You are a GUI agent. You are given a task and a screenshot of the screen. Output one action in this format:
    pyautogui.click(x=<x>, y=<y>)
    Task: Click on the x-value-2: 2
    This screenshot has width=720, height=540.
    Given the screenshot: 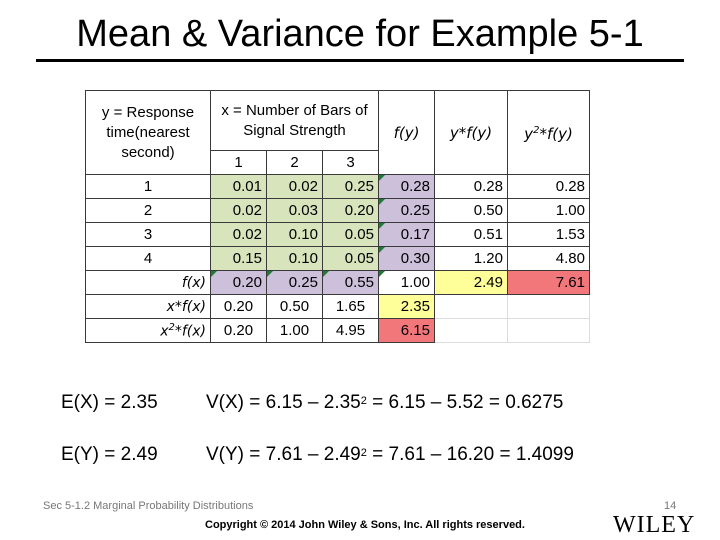 What is the action you would take?
    pyautogui.click(x=294, y=162)
    